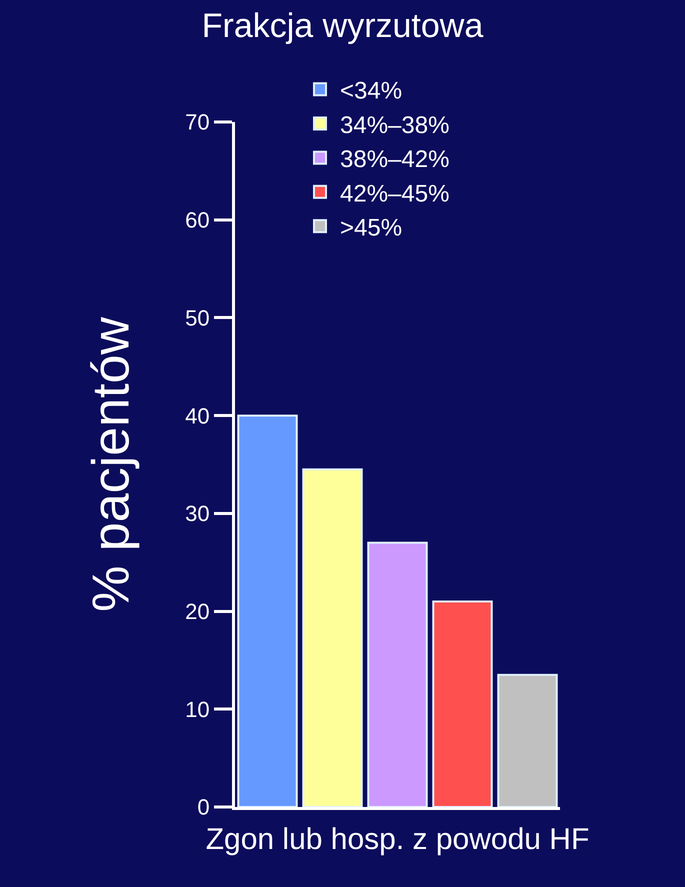 Image resolution: width=685 pixels, height=887 pixels. Describe the element at coordinates (395, 125) in the screenshot. I see `legend-label: 34%–38%` at that location.